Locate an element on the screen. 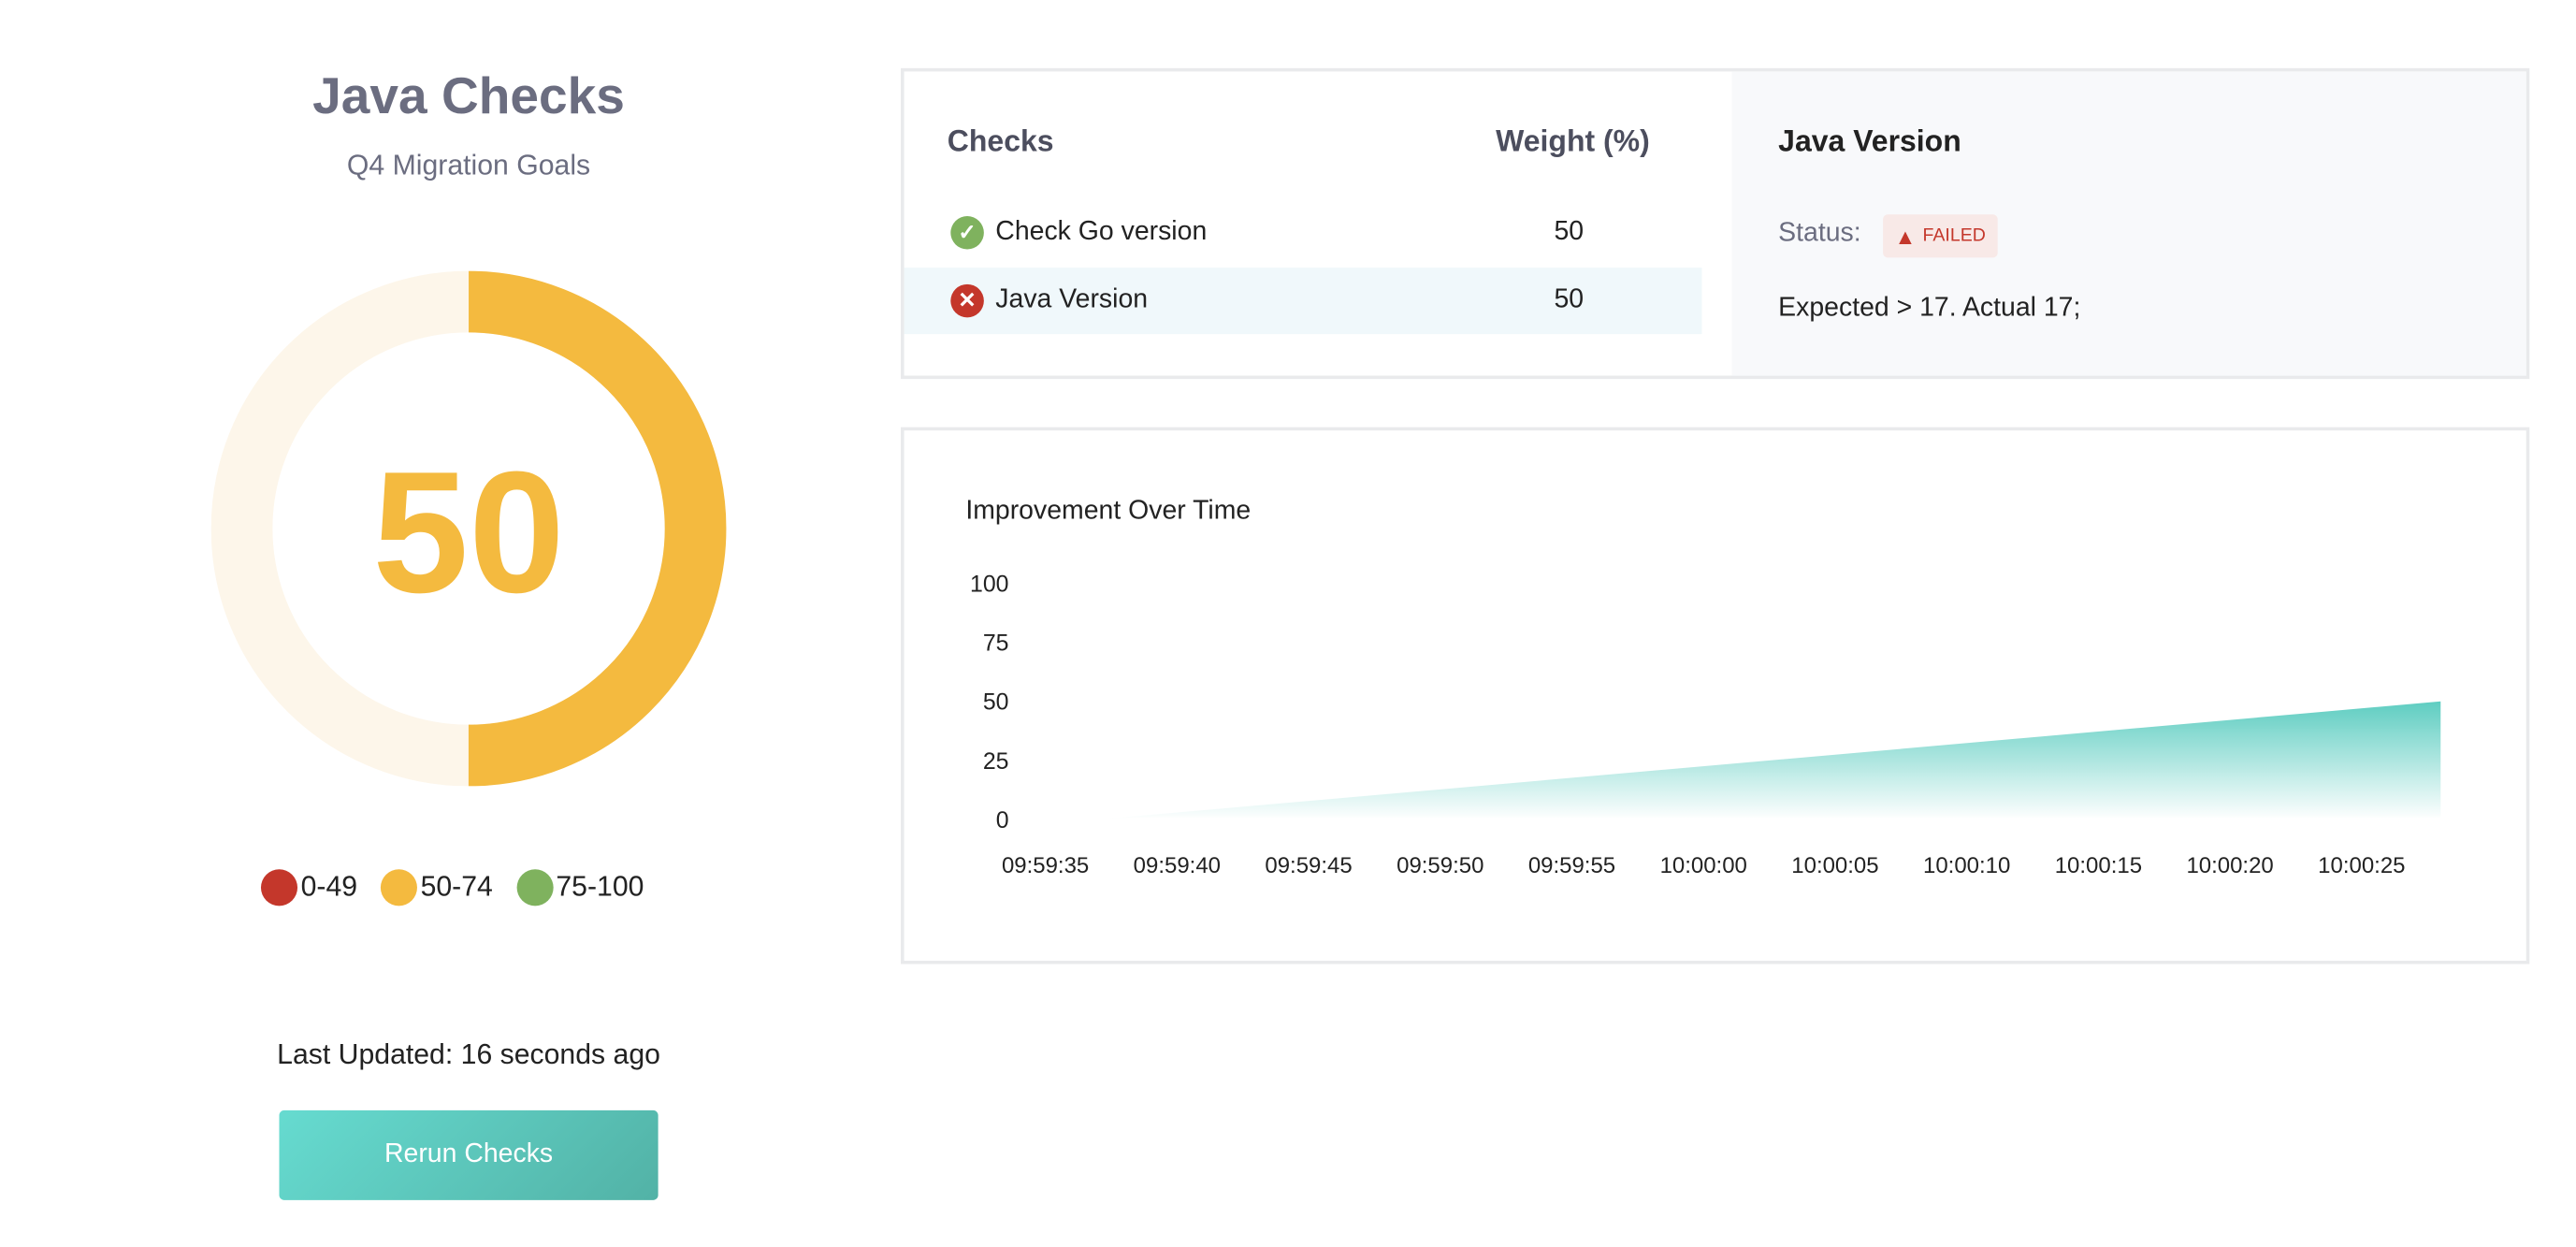  page-subtitle: Q4 Migration Goals is located at coordinates (468, 165).